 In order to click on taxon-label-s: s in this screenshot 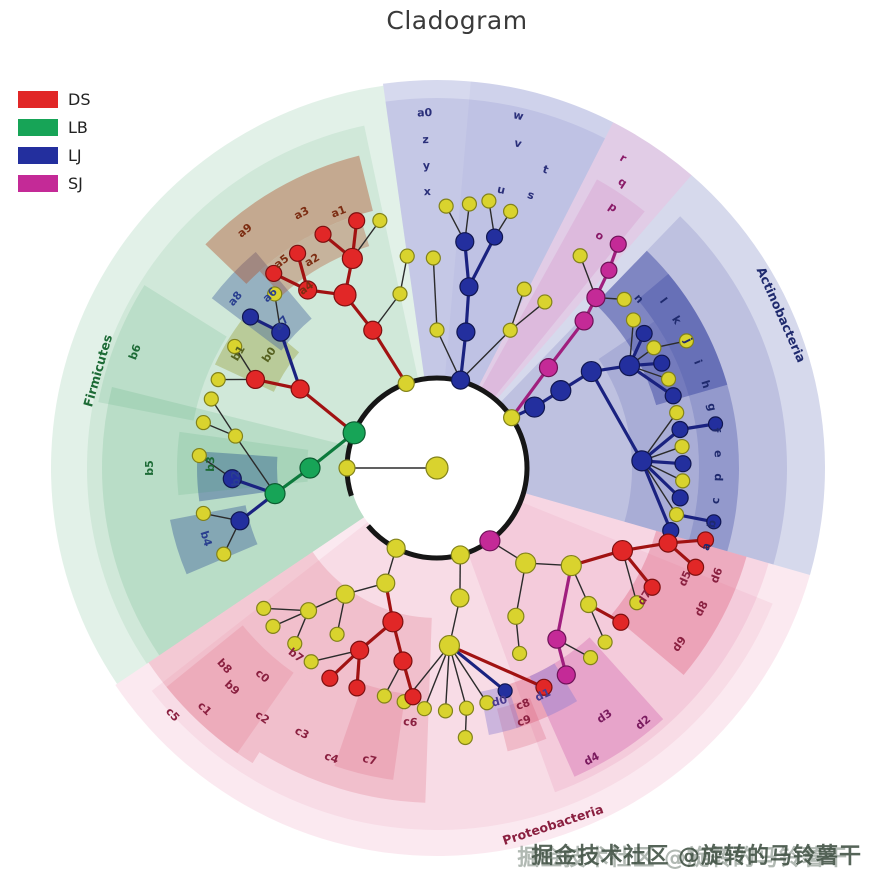, I will do `click(531, 195)`.